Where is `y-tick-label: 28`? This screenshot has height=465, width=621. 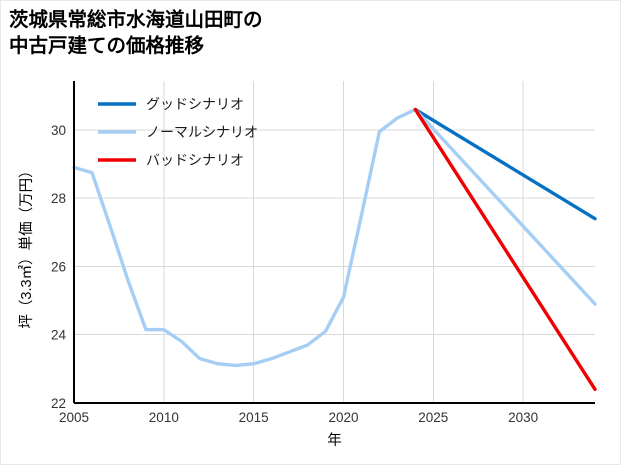
y-tick-label: 28 is located at coordinates (58, 198).